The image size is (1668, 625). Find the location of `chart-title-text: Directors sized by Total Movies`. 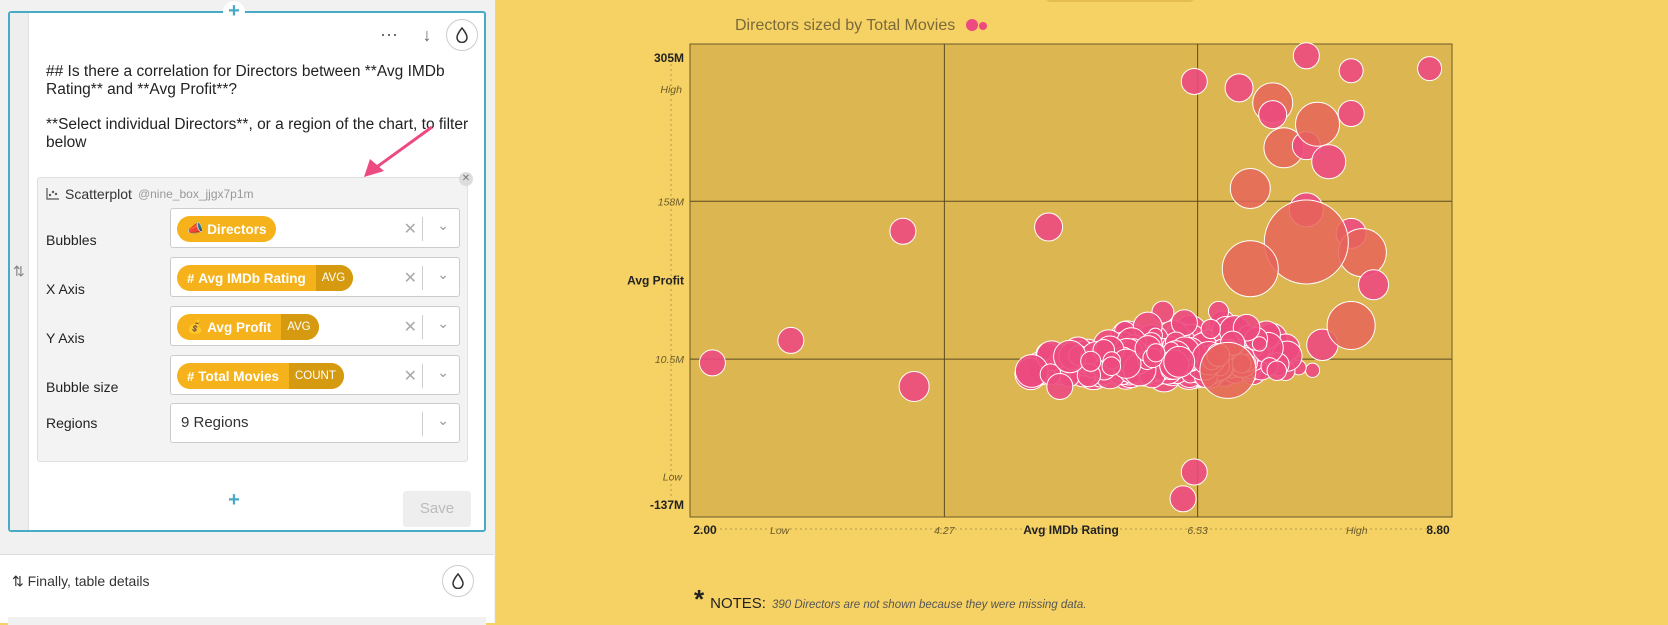

chart-title-text: Directors sized by Total Movies is located at coordinates (845, 25).